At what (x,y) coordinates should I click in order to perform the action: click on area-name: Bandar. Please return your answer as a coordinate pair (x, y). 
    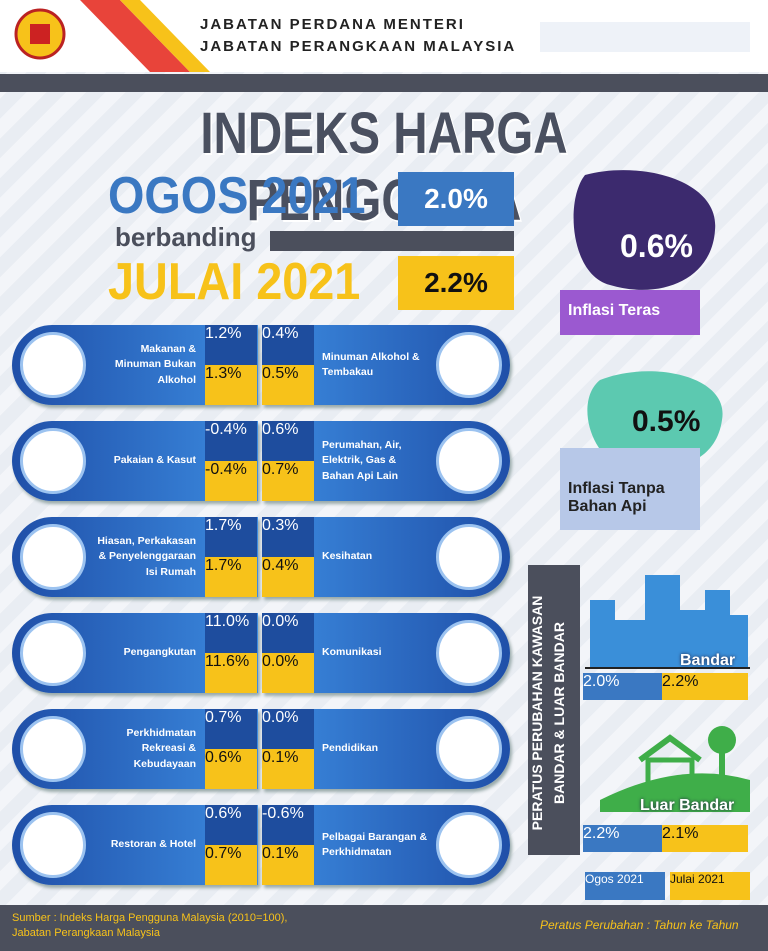
    Looking at the image, I should click on (708, 660).